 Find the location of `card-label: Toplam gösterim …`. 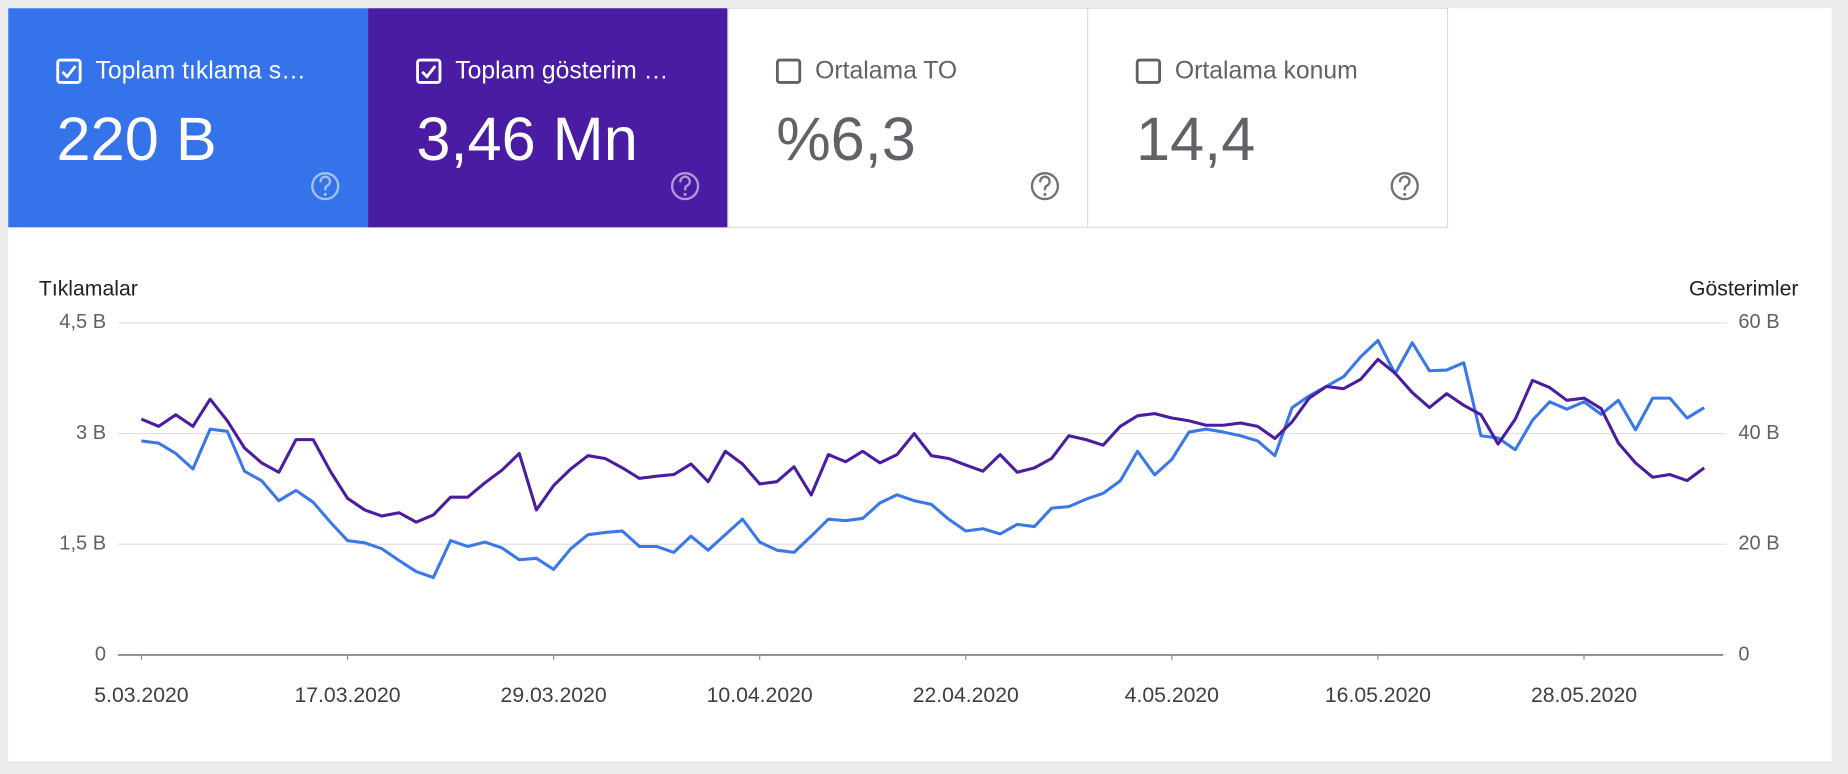

card-label: Toplam gösterim … is located at coordinates (561, 70).